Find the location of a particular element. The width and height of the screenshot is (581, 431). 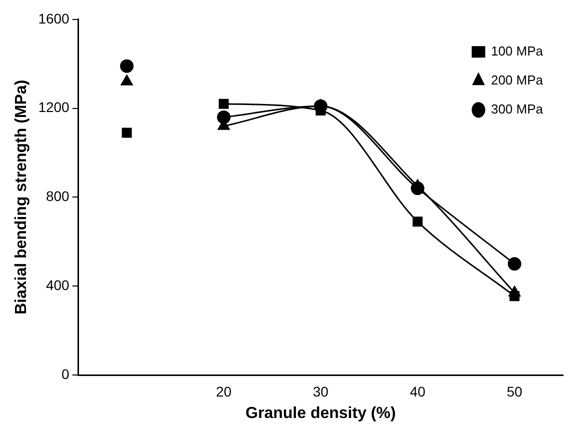

y-tick-label: 1200 is located at coordinates (54, 107).